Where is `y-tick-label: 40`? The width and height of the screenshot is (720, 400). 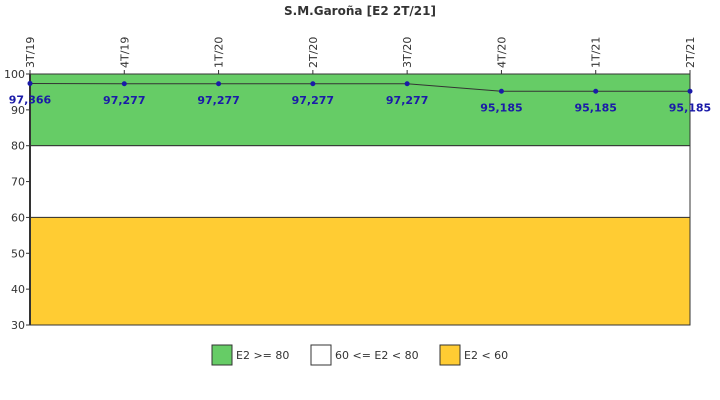
y-tick-label: 40 is located at coordinates (18, 289).